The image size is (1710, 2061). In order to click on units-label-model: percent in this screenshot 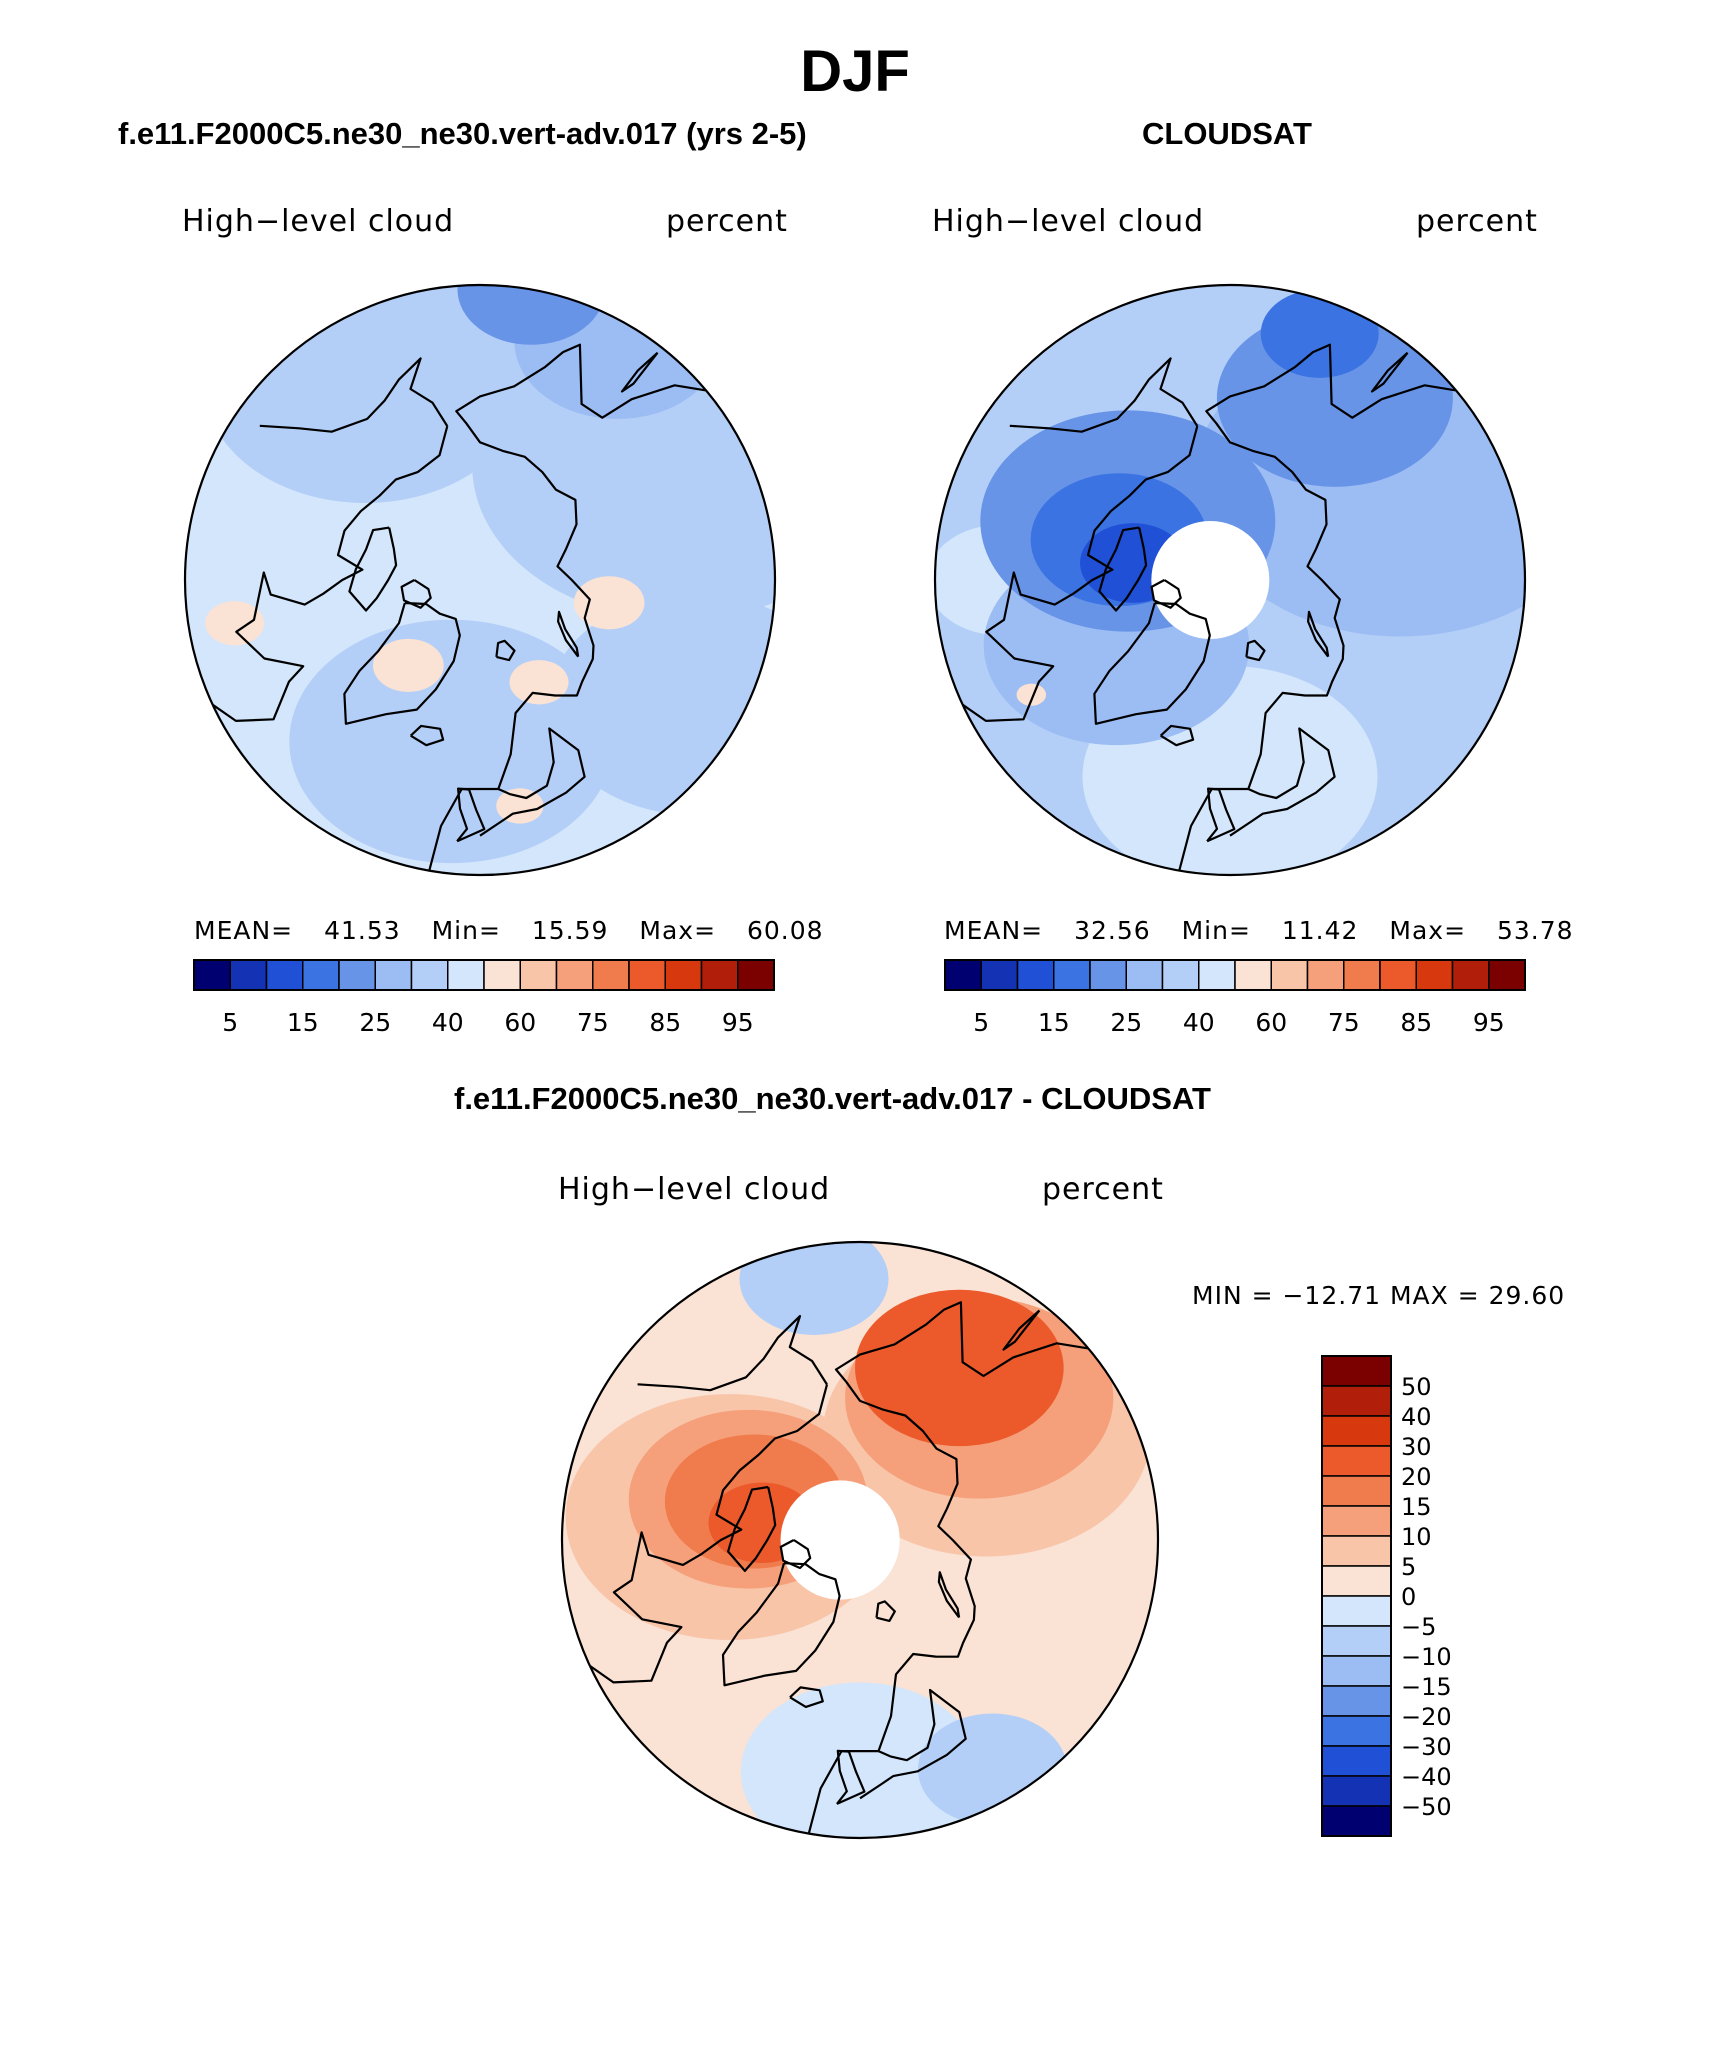, I will do `click(727, 221)`.